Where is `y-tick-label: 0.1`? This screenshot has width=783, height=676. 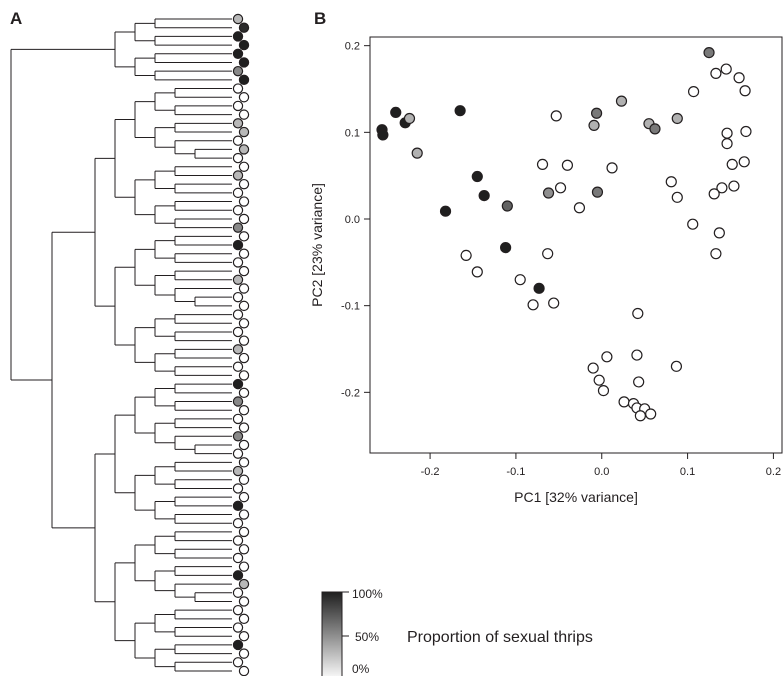 y-tick-label: 0.1 is located at coordinates (352, 133).